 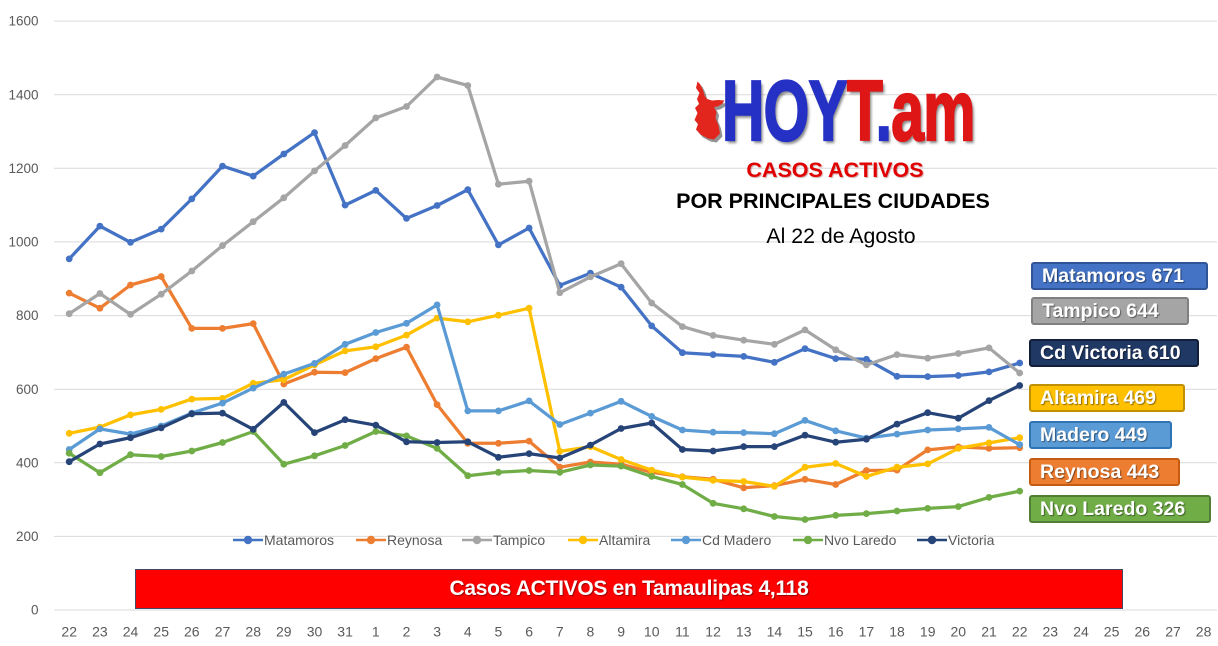 I want to click on svg-text: 8, so click(x=591, y=632).